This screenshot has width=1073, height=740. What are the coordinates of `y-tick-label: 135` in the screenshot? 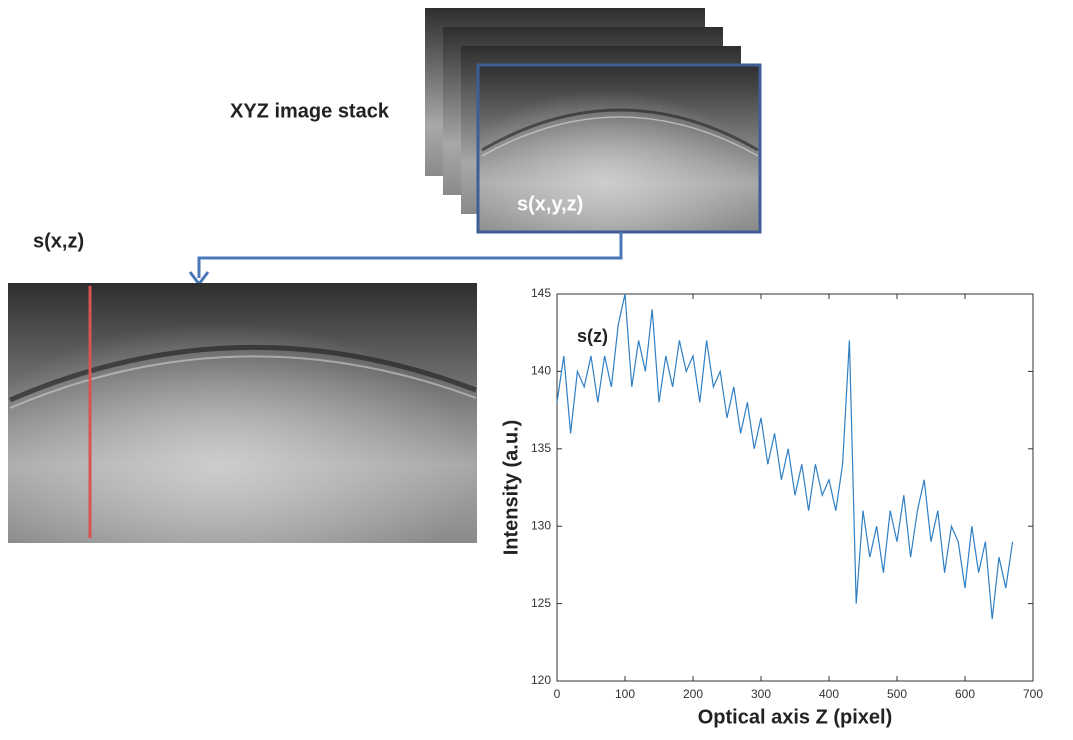 It's located at (541, 448).